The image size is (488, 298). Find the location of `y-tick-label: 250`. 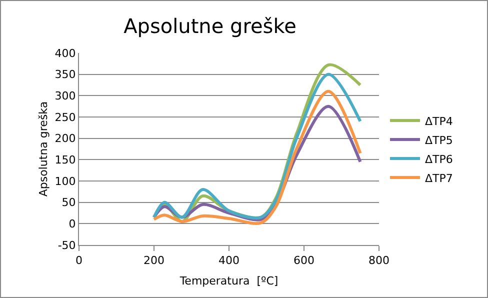

y-tick-label: 250 is located at coordinates (65, 117).